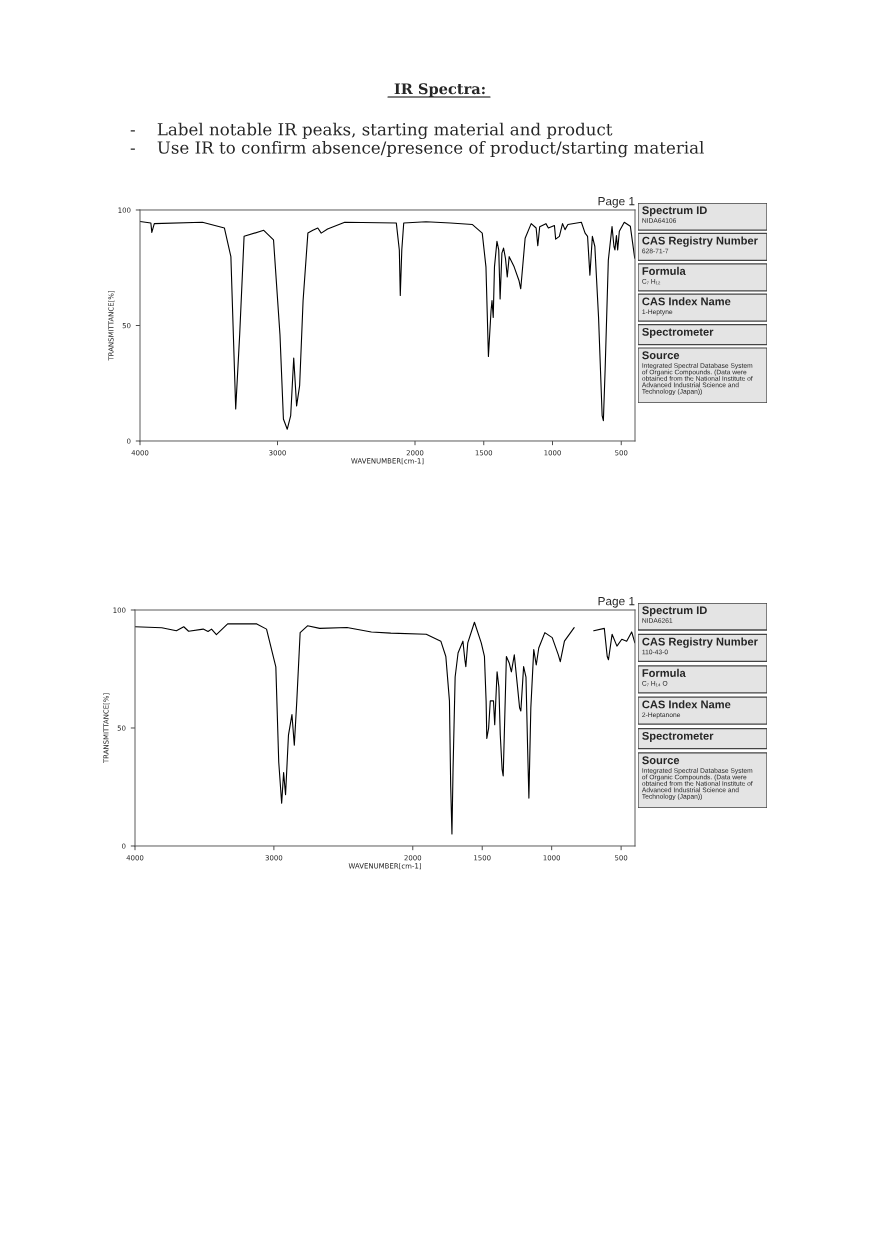 This screenshot has width=880, height=1247. What do you see at coordinates (387, 325) in the screenshot?
I see `line-series` at bounding box center [387, 325].